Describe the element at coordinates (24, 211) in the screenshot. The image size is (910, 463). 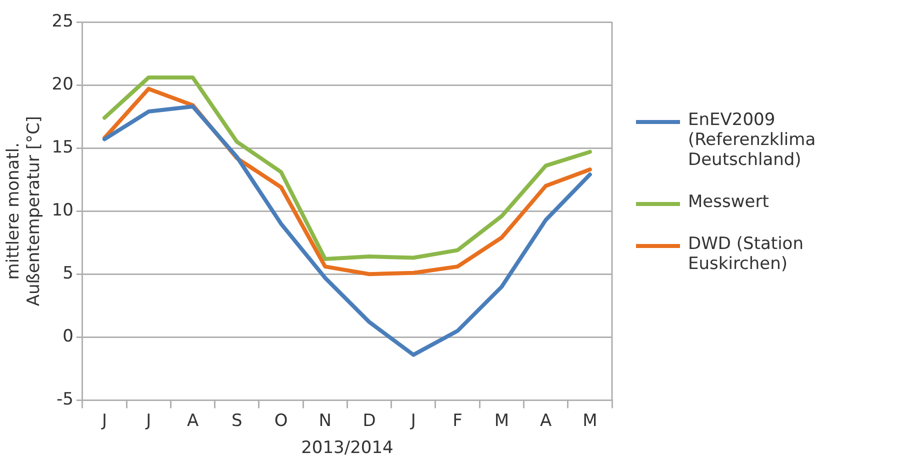
I see `y-axis-title: mittlere monatl. Außentemperatur [°C]` at that location.